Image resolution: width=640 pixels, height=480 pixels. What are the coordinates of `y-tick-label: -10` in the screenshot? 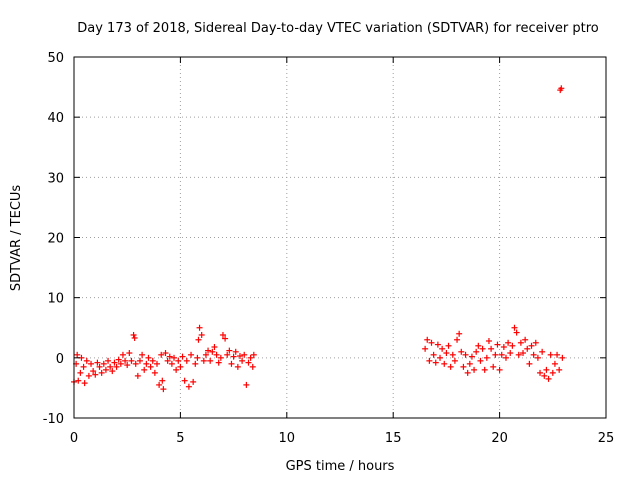 It's located at (53, 419).